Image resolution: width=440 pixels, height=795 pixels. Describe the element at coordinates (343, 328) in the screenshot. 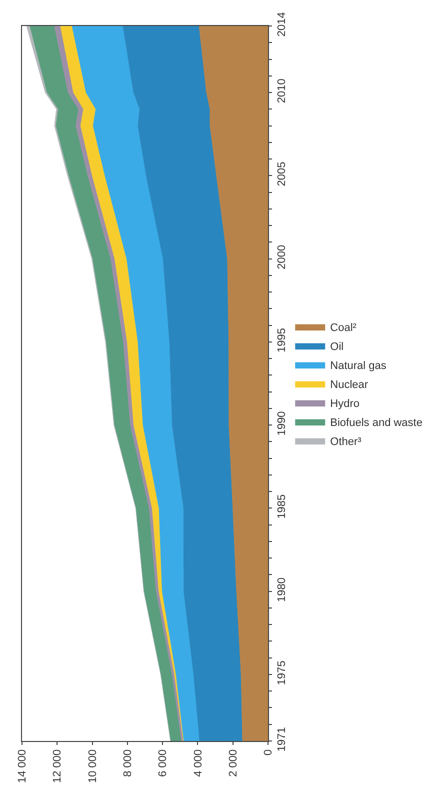

I see `legend-label: Coal²` at that location.